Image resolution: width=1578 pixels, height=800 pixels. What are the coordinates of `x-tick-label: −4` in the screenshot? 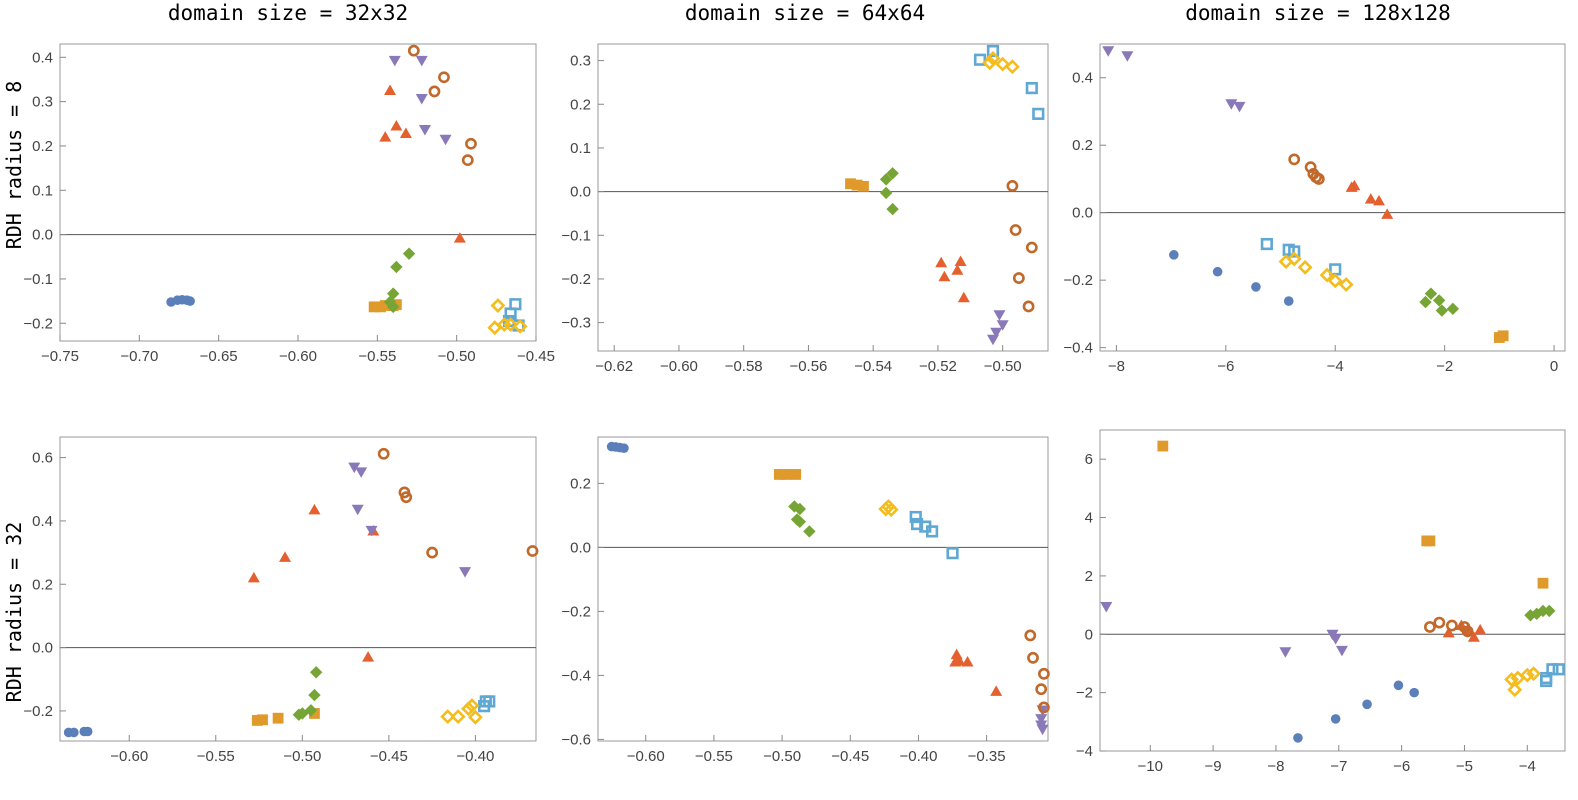 It's located at (1335, 366).